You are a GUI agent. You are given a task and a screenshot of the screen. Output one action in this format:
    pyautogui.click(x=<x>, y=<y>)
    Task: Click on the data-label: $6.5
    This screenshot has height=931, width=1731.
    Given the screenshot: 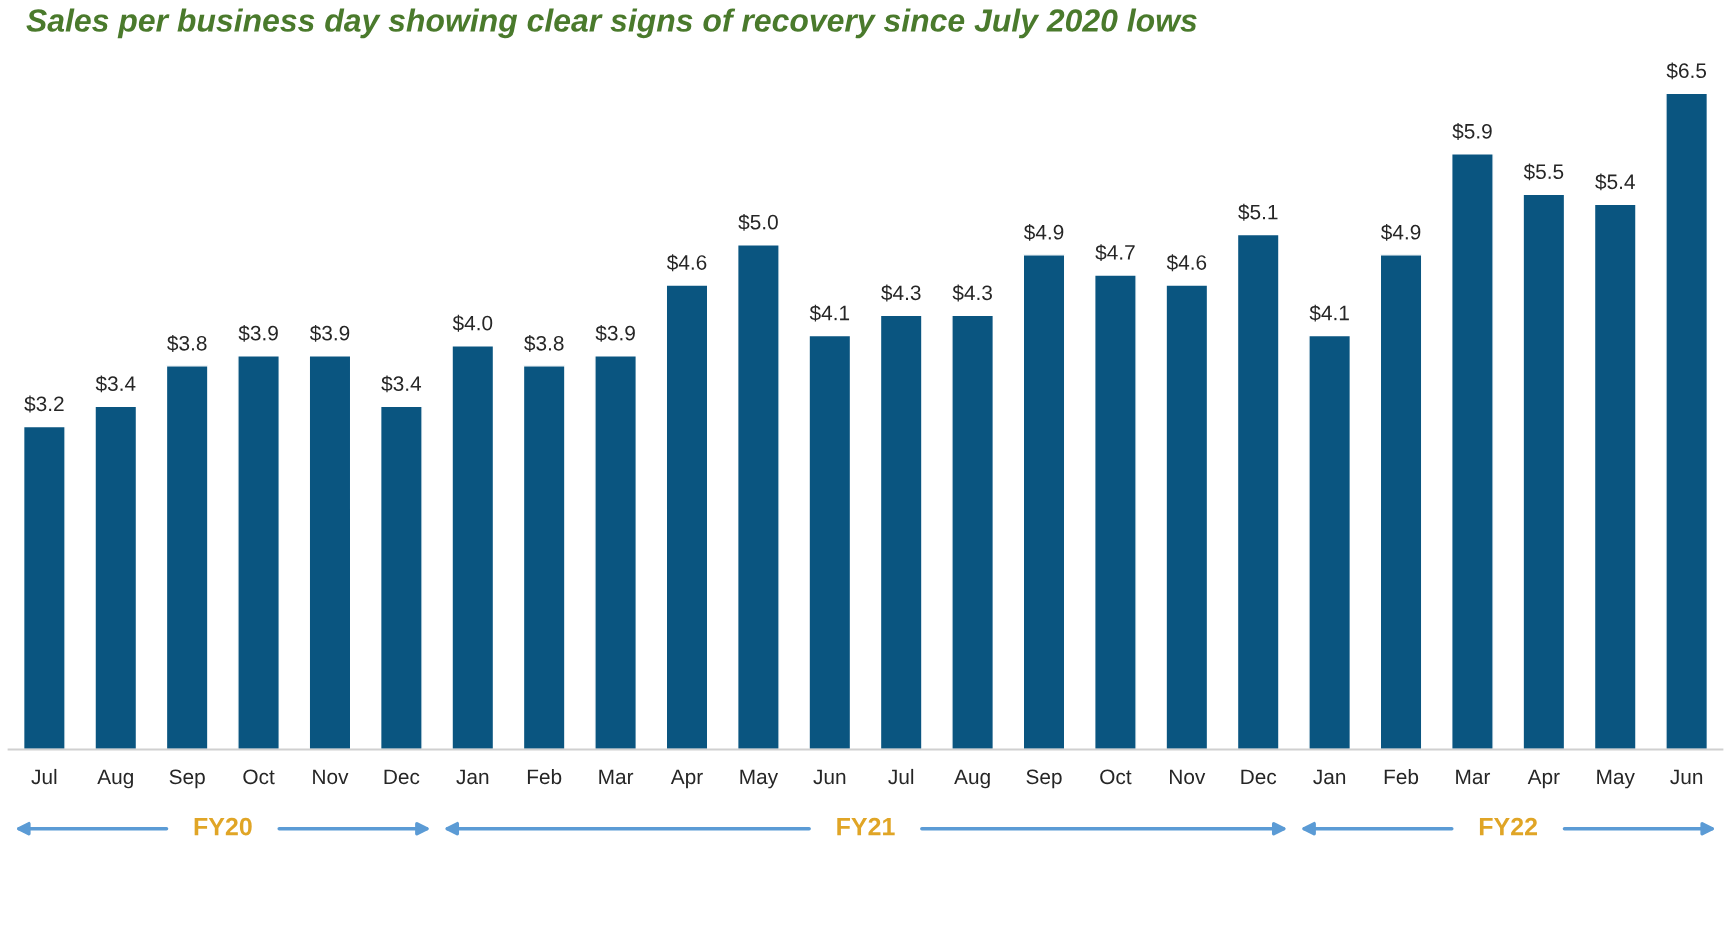 What is the action you would take?
    pyautogui.click(x=1686, y=71)
    